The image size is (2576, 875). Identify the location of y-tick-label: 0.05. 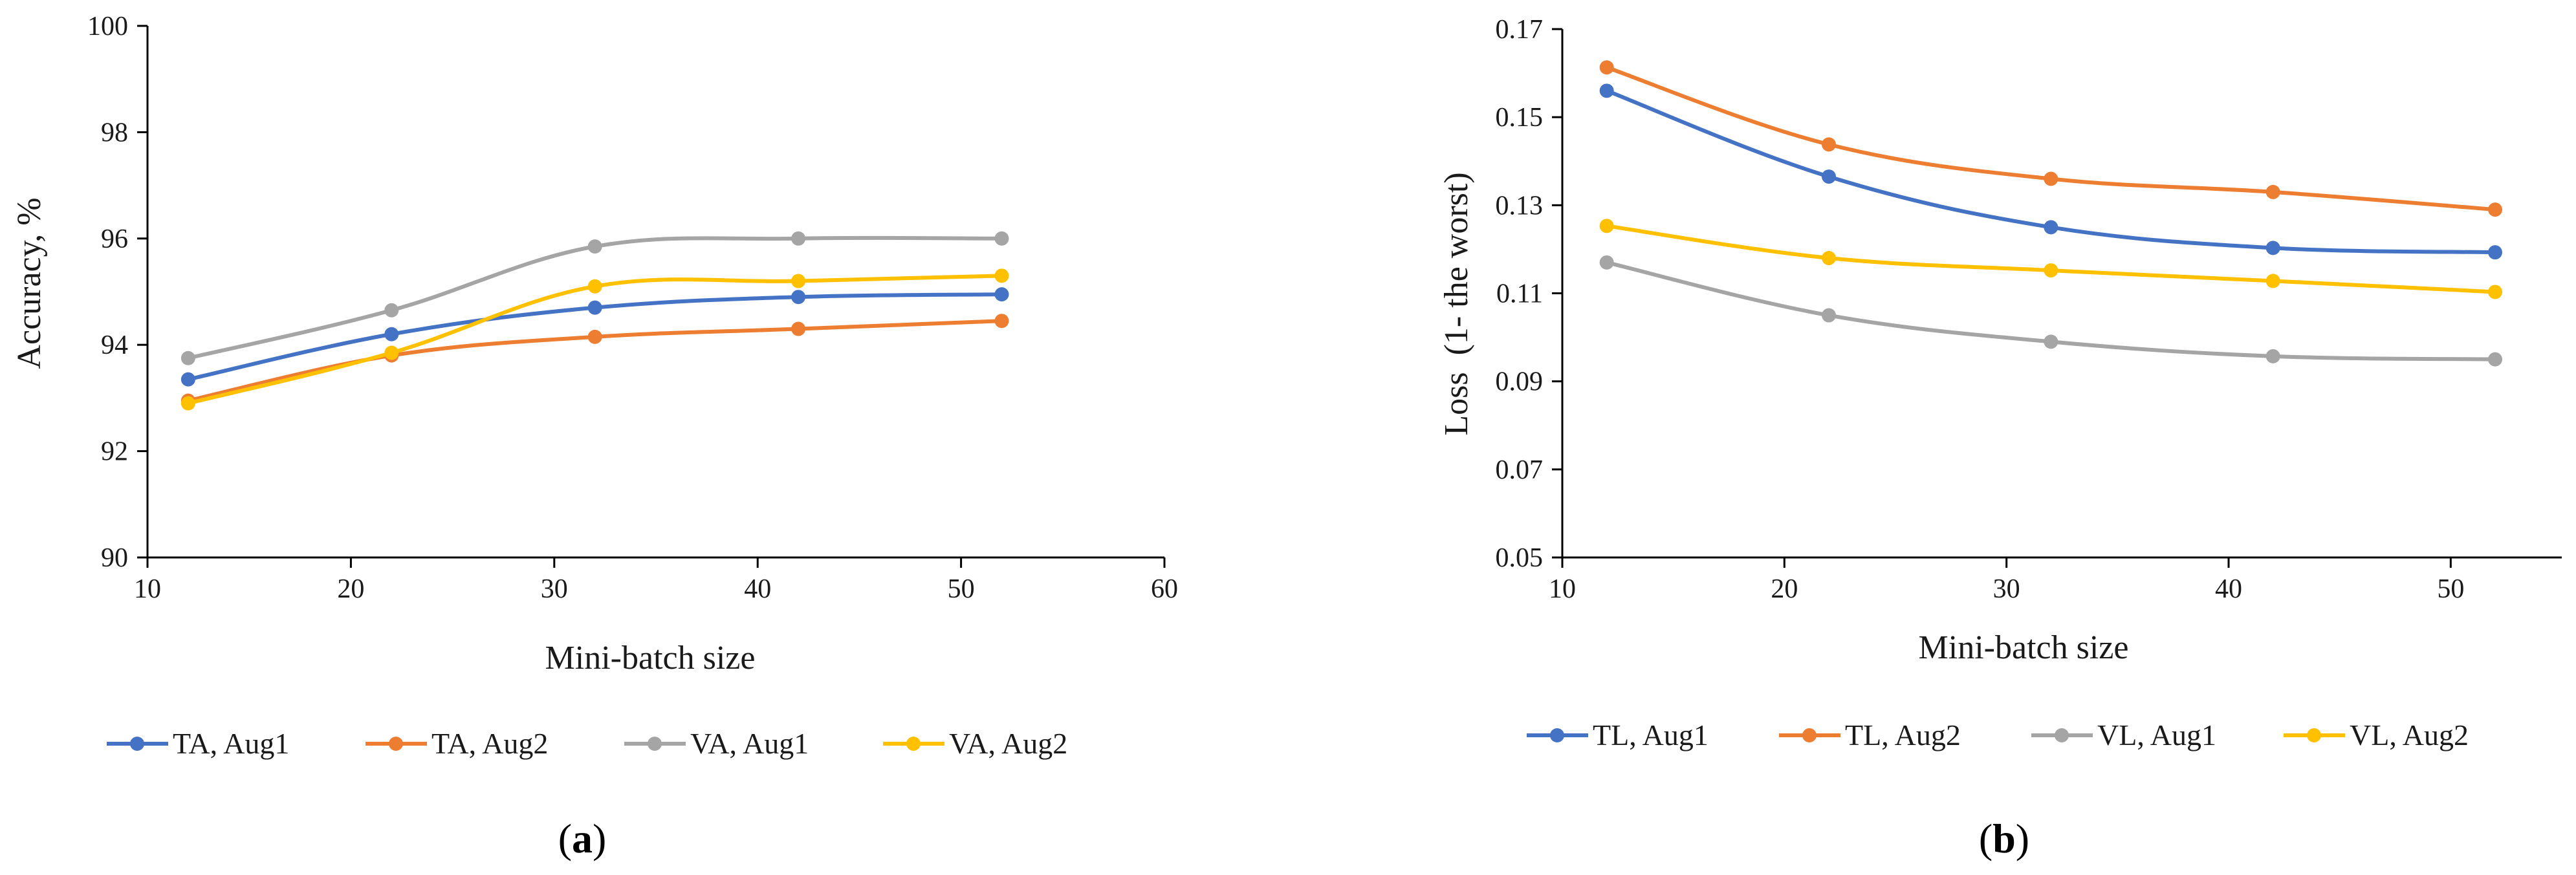
(1520, 558).